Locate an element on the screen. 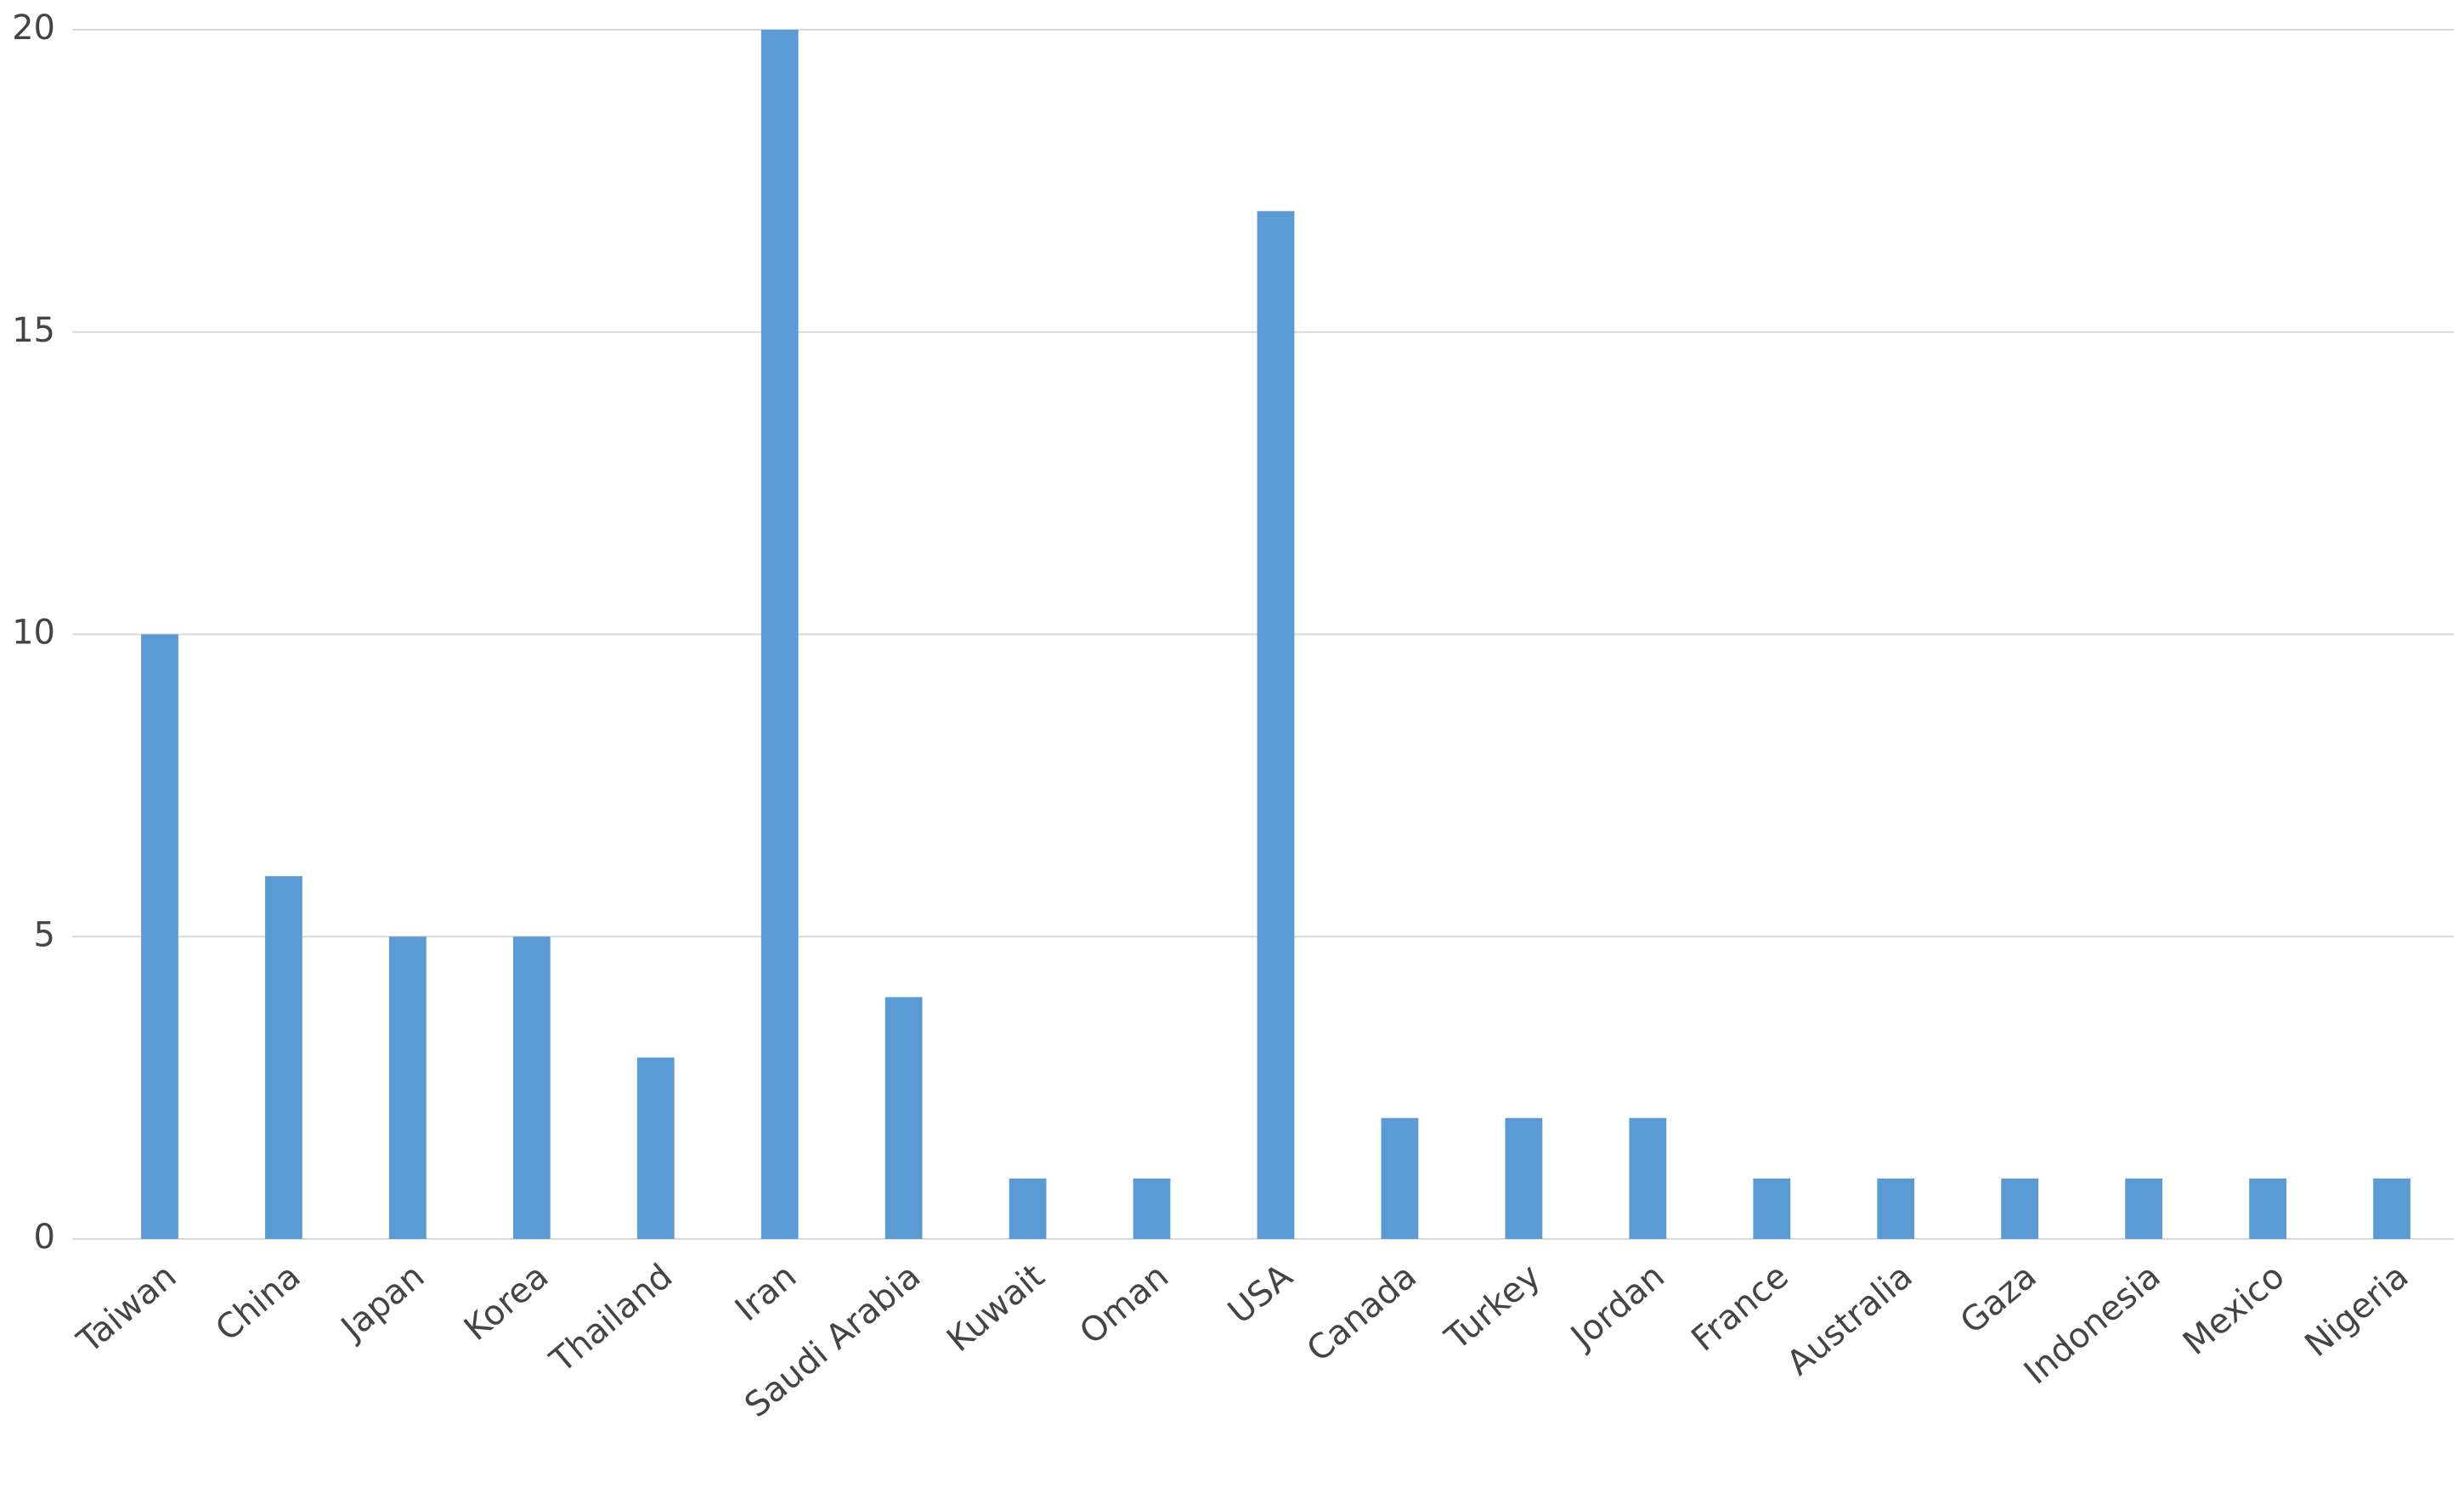 This screenshot has height=1493, width=2464. x-tick-label: Oman is located at coordinates (1124, 1305).